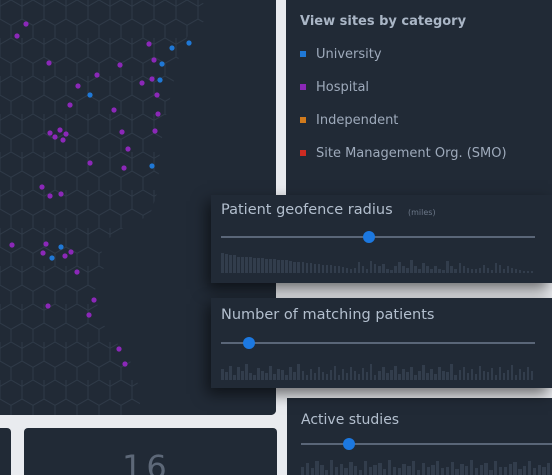  I want to click on active-studies-filter: Active studies, so click(419, 436).